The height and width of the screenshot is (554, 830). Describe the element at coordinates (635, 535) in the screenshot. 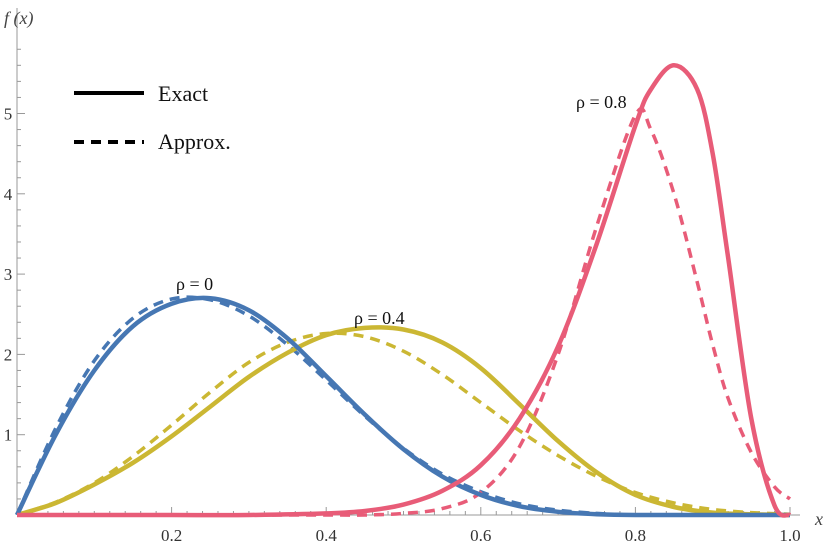

I see `x-tick-label: 0.8` at that location.